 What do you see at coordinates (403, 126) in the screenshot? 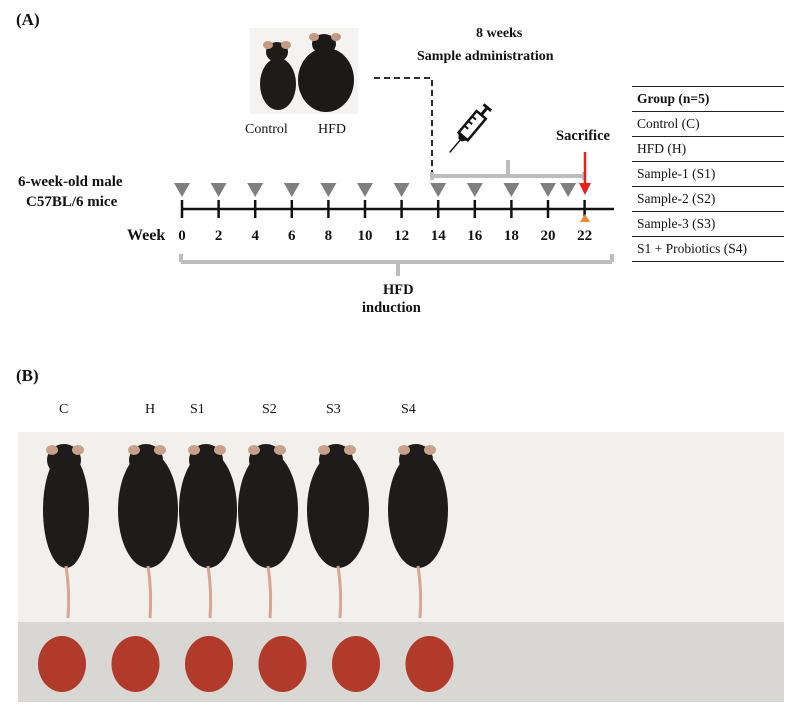
I see `dashed-connector` at bounding box center [403, 126].